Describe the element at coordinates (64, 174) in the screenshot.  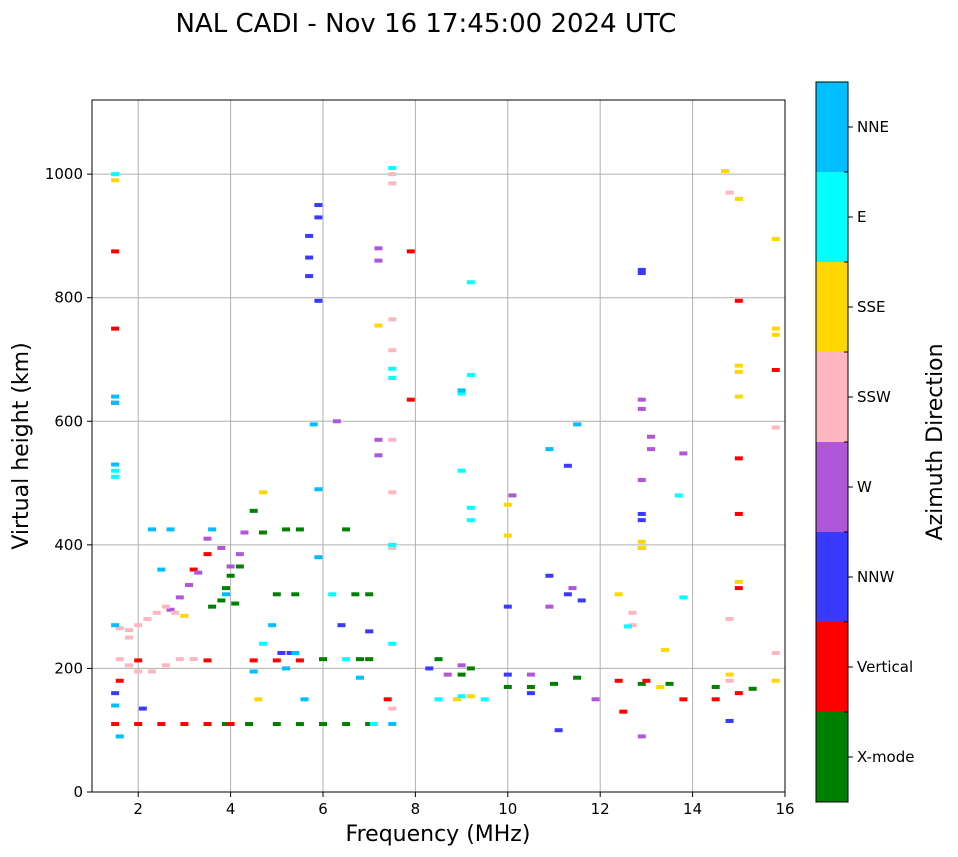
I see `y-tick-label: 1000` at that location.